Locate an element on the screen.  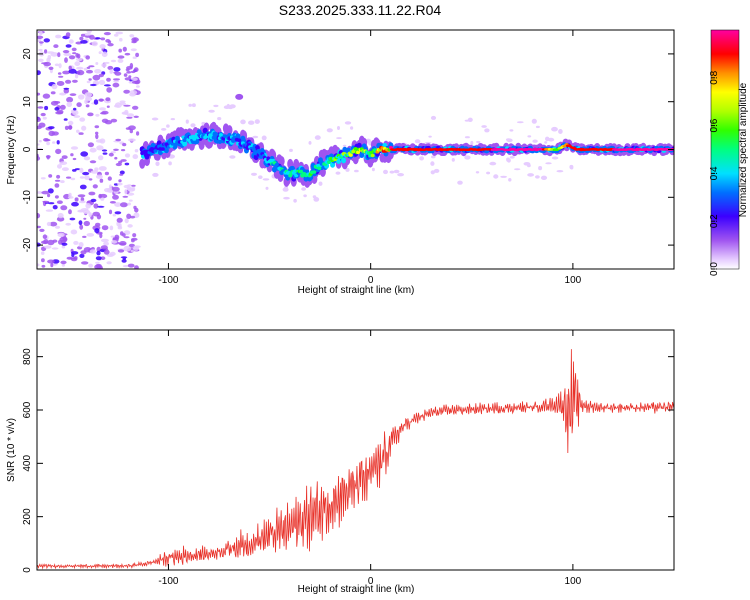
y-tick-label: 600 is located at coordinates (27, 409).